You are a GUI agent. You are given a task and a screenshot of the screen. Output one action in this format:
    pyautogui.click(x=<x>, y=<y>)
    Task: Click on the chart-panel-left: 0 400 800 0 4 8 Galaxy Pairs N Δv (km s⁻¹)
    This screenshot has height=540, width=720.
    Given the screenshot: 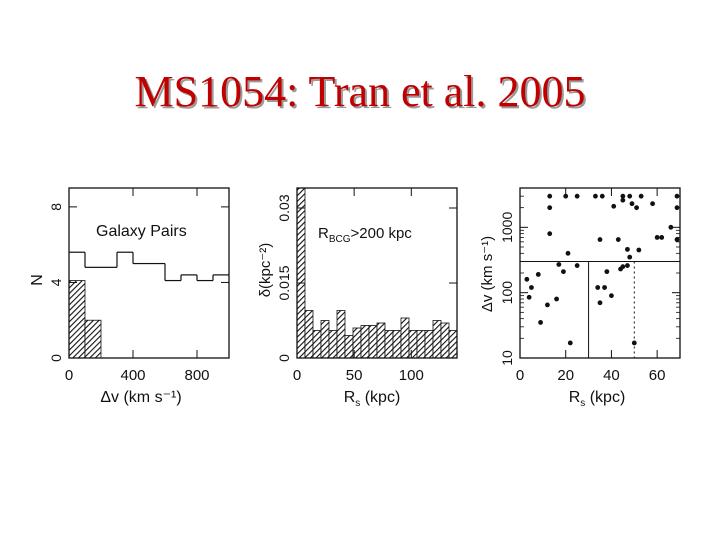 What is the action you would take?
    pyautogui.click(x=129, y=296)
    